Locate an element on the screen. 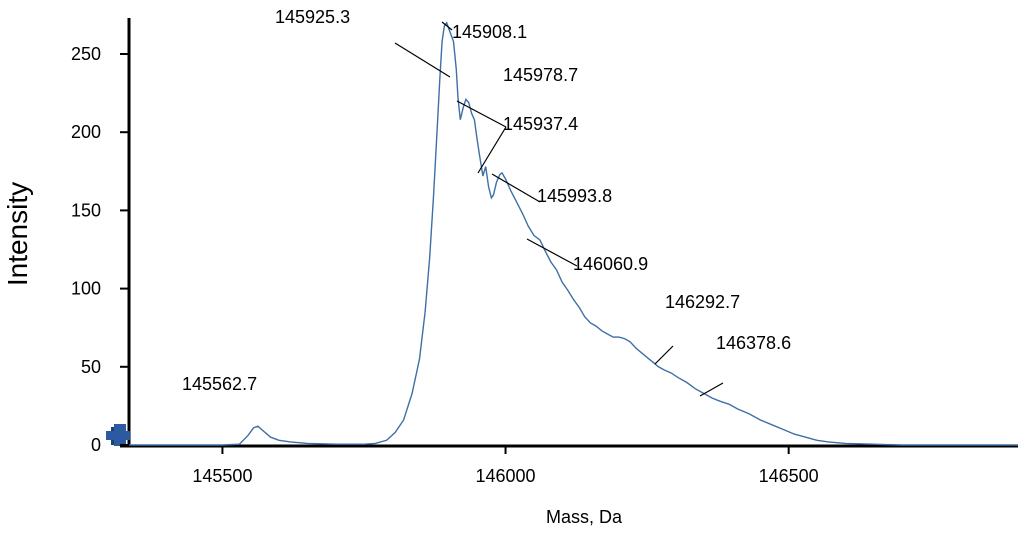 This screenshot has width=1027, height=541. y-tick-label: 250 is located at coordinates (86, 54).